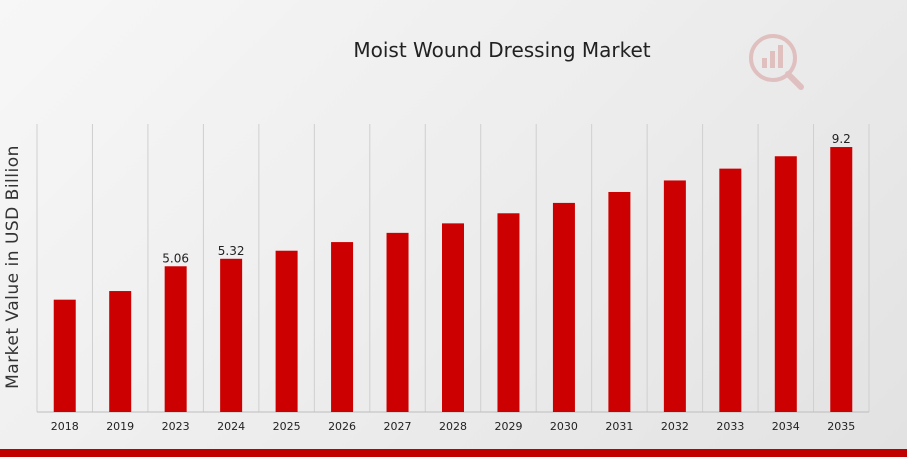 This screenshot has height=457, width=907. What do you see at coordinates (674, 296) in the screenshot?
I see `bar-2032` at bounding box center [674, 296].